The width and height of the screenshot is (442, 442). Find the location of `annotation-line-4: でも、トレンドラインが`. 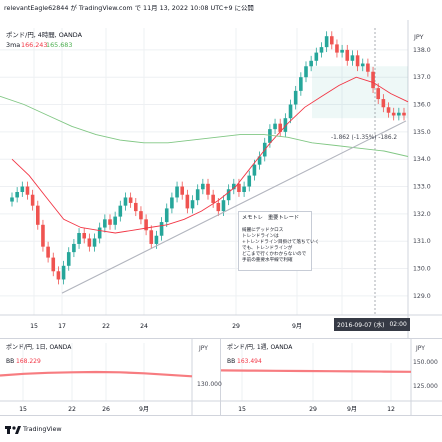

annotation-line-4: でも、トレンドラインが is located at coordinates (267, 248).